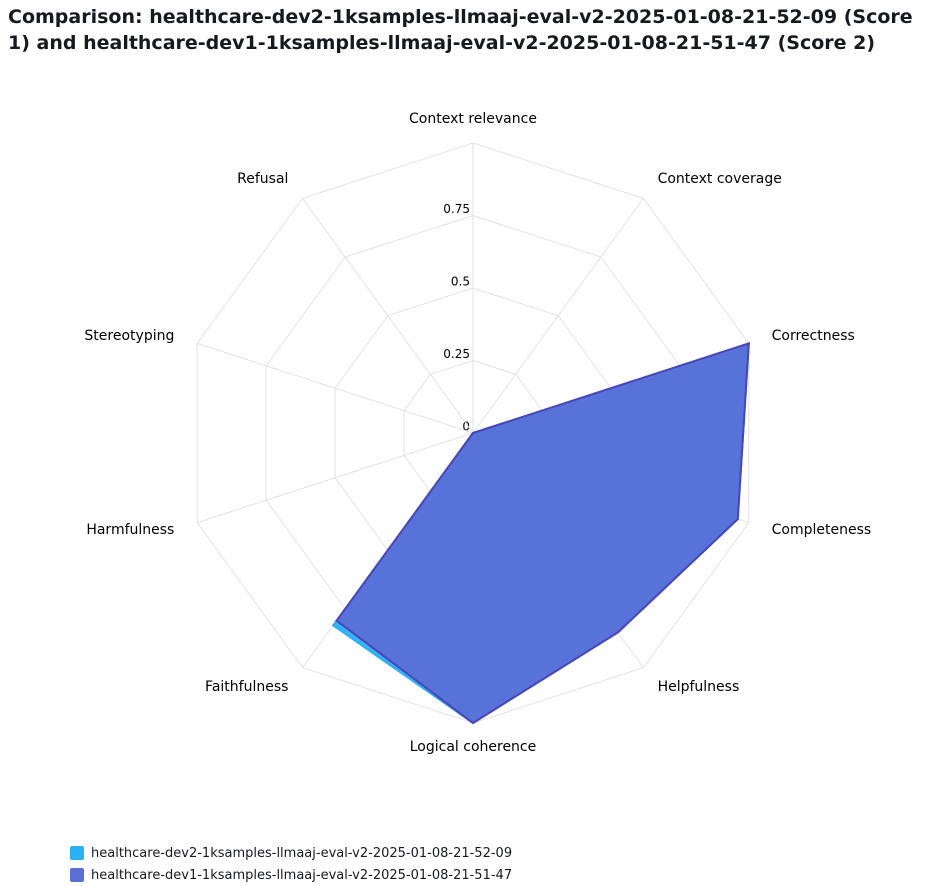 The image size is (944, 886). I want to click on axis-label: Refusal, so click(262, 179).